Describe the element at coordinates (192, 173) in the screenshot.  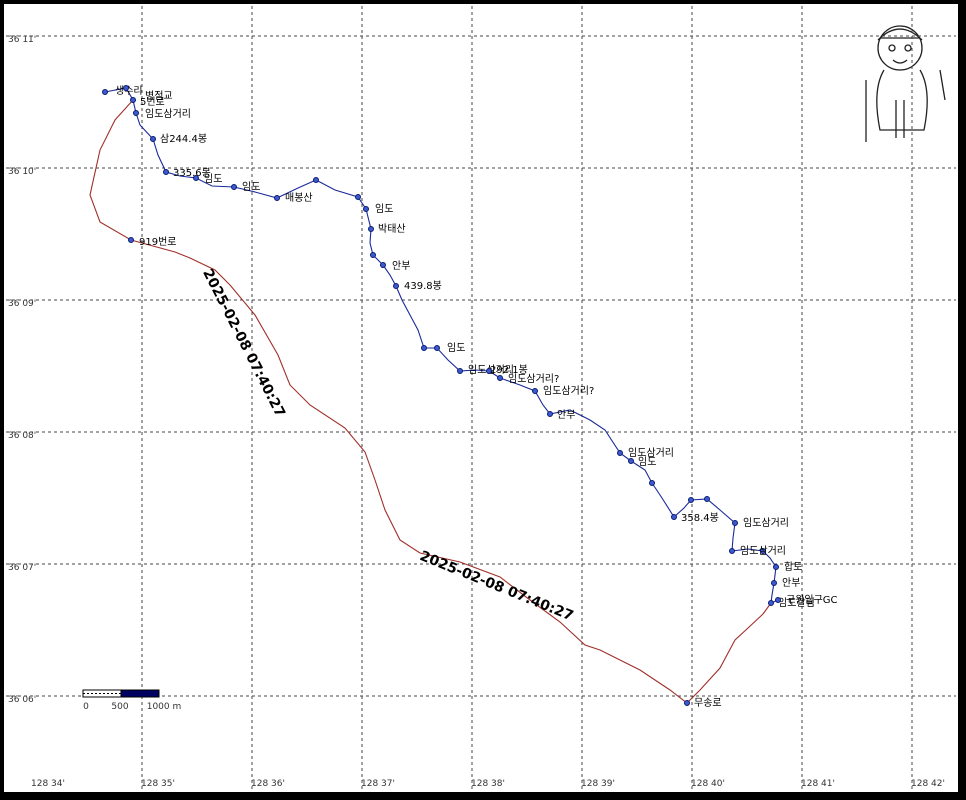
I see `waypoint-label: 335.6봉` at that location.